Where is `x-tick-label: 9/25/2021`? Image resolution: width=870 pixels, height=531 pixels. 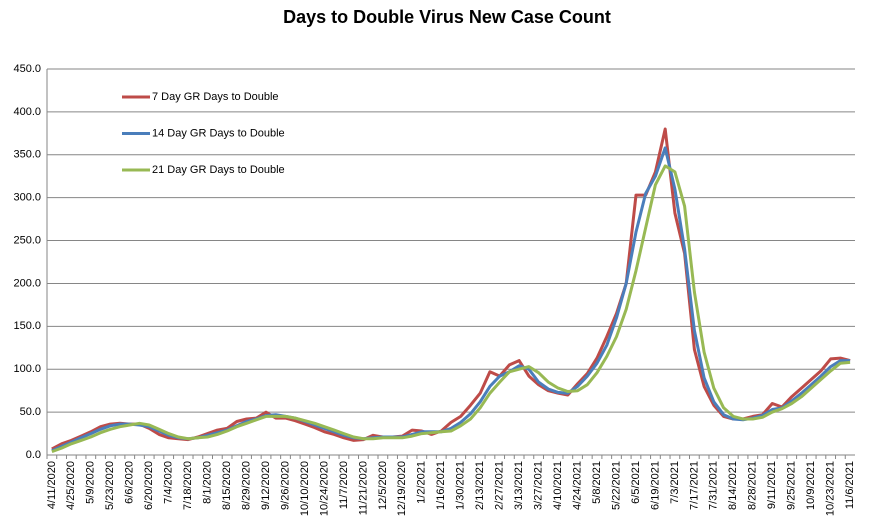 x-tick-label: 9/25/2021 is located at coordinates (792, 485).